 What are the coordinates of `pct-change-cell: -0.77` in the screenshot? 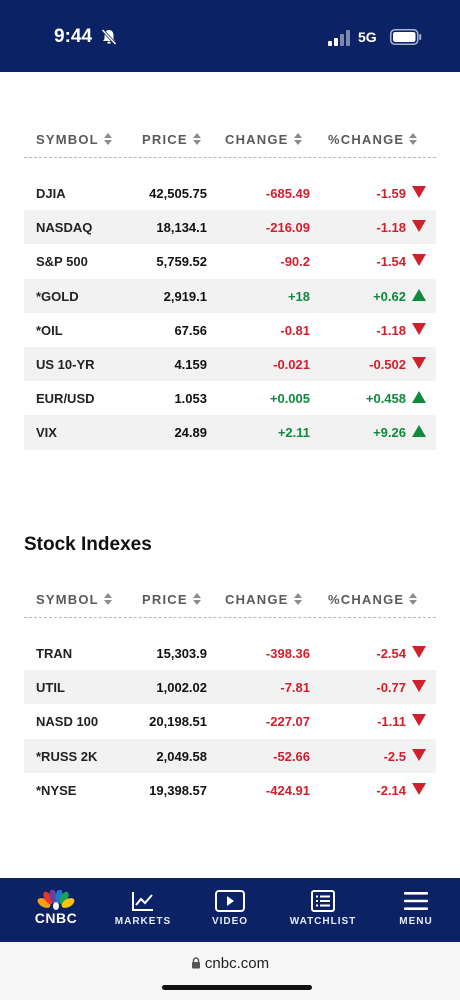 It's located at (391, 688).